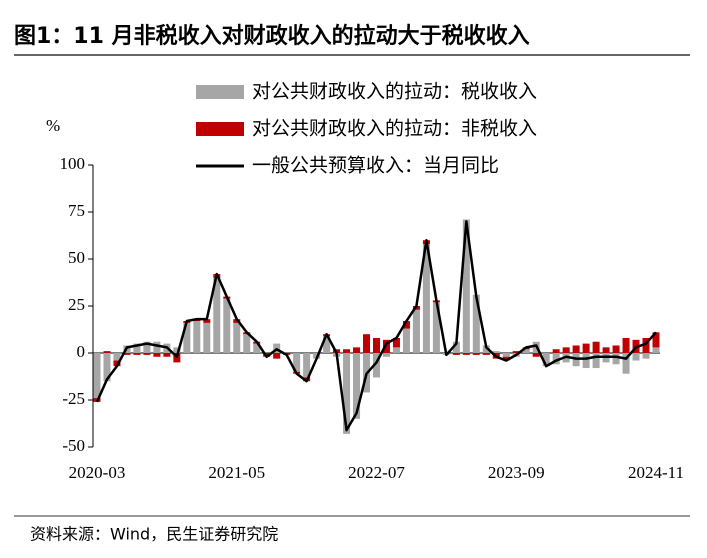 The width and height of the screenshot is (707, 558). Describe the element at coordinates (272, 36) in the screenshot. I see `chart-title: 图1：11 月非税收入对财政收入的拉动大于税收收入` at that location.